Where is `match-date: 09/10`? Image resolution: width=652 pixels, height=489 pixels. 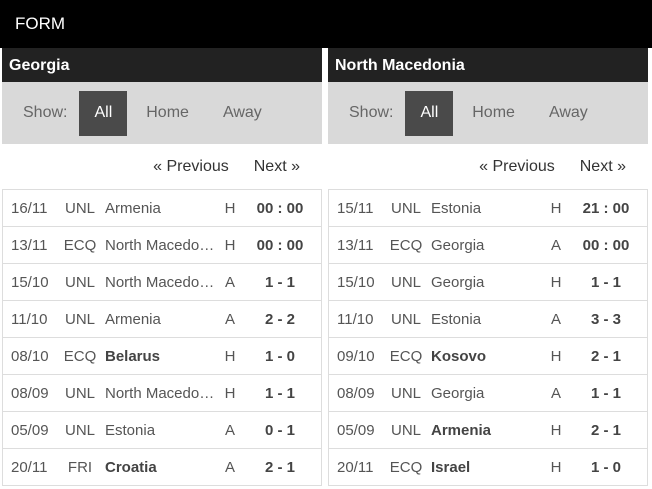
match-date: 09/10 is located at coordinates (356, 356).